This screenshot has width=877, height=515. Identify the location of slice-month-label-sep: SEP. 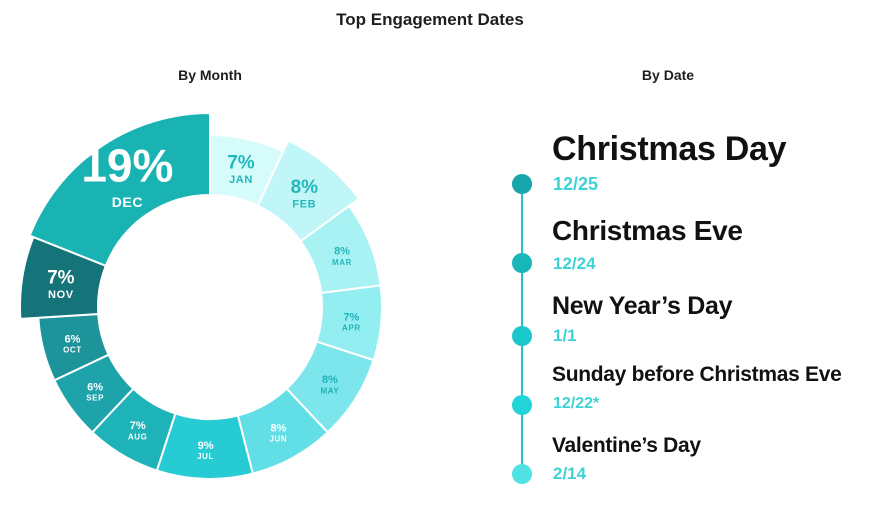
(95, 398).